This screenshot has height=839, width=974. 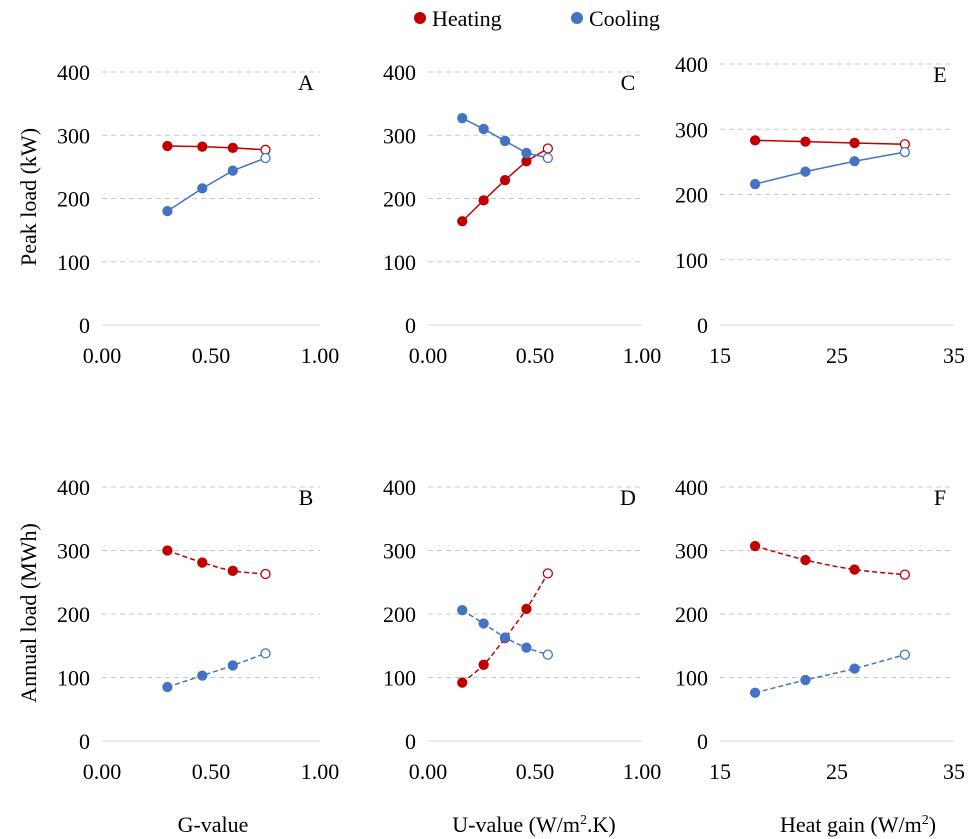 I want to click on y-tick-label-b-0: 0, so click(x=84, y=741).